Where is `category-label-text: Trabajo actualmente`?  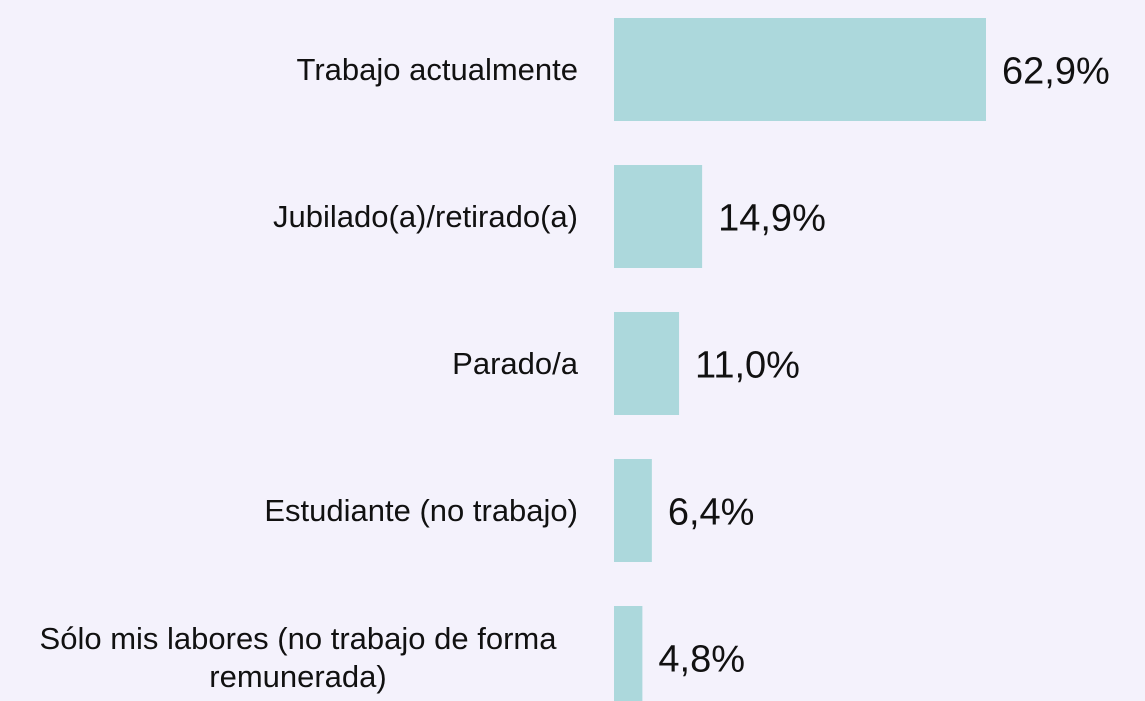
category-label-text: Trabajo actualmente is located at coordinates (437, 69).